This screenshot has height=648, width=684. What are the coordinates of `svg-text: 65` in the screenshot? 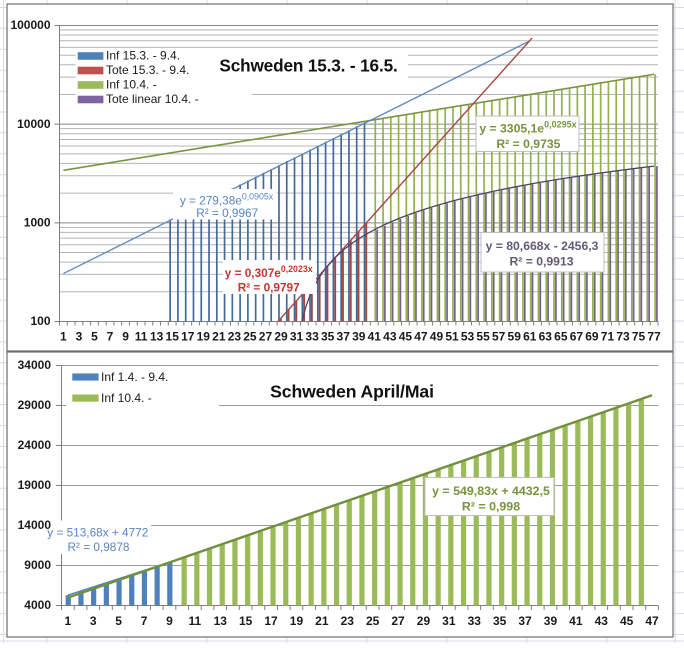 It's located at (561, 337).